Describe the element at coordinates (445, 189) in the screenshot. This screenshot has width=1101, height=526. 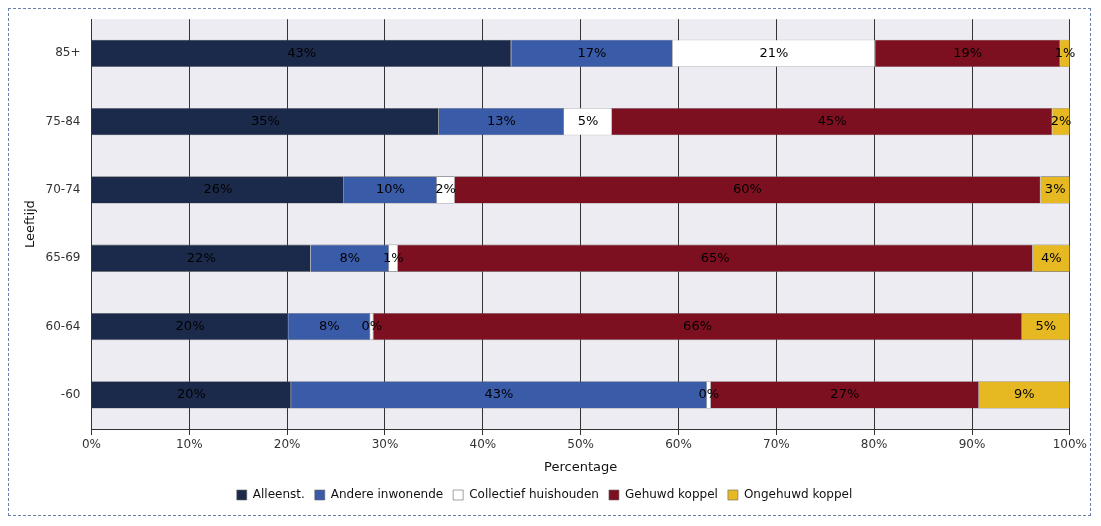
I see `data-label: 2%` at that location.